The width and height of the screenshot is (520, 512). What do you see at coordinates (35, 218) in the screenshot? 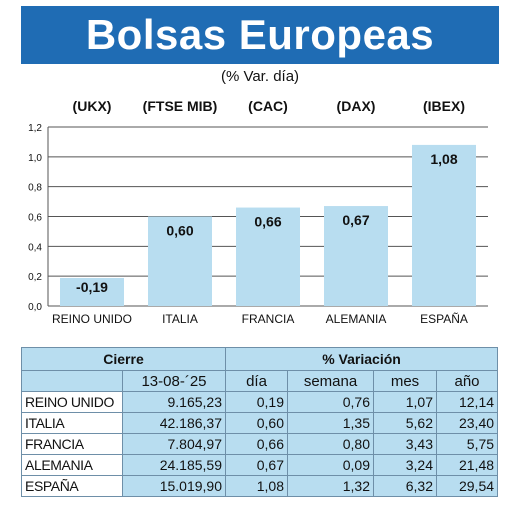
I see `y-tick-label: 0,6` at bounding box center [35, 218].